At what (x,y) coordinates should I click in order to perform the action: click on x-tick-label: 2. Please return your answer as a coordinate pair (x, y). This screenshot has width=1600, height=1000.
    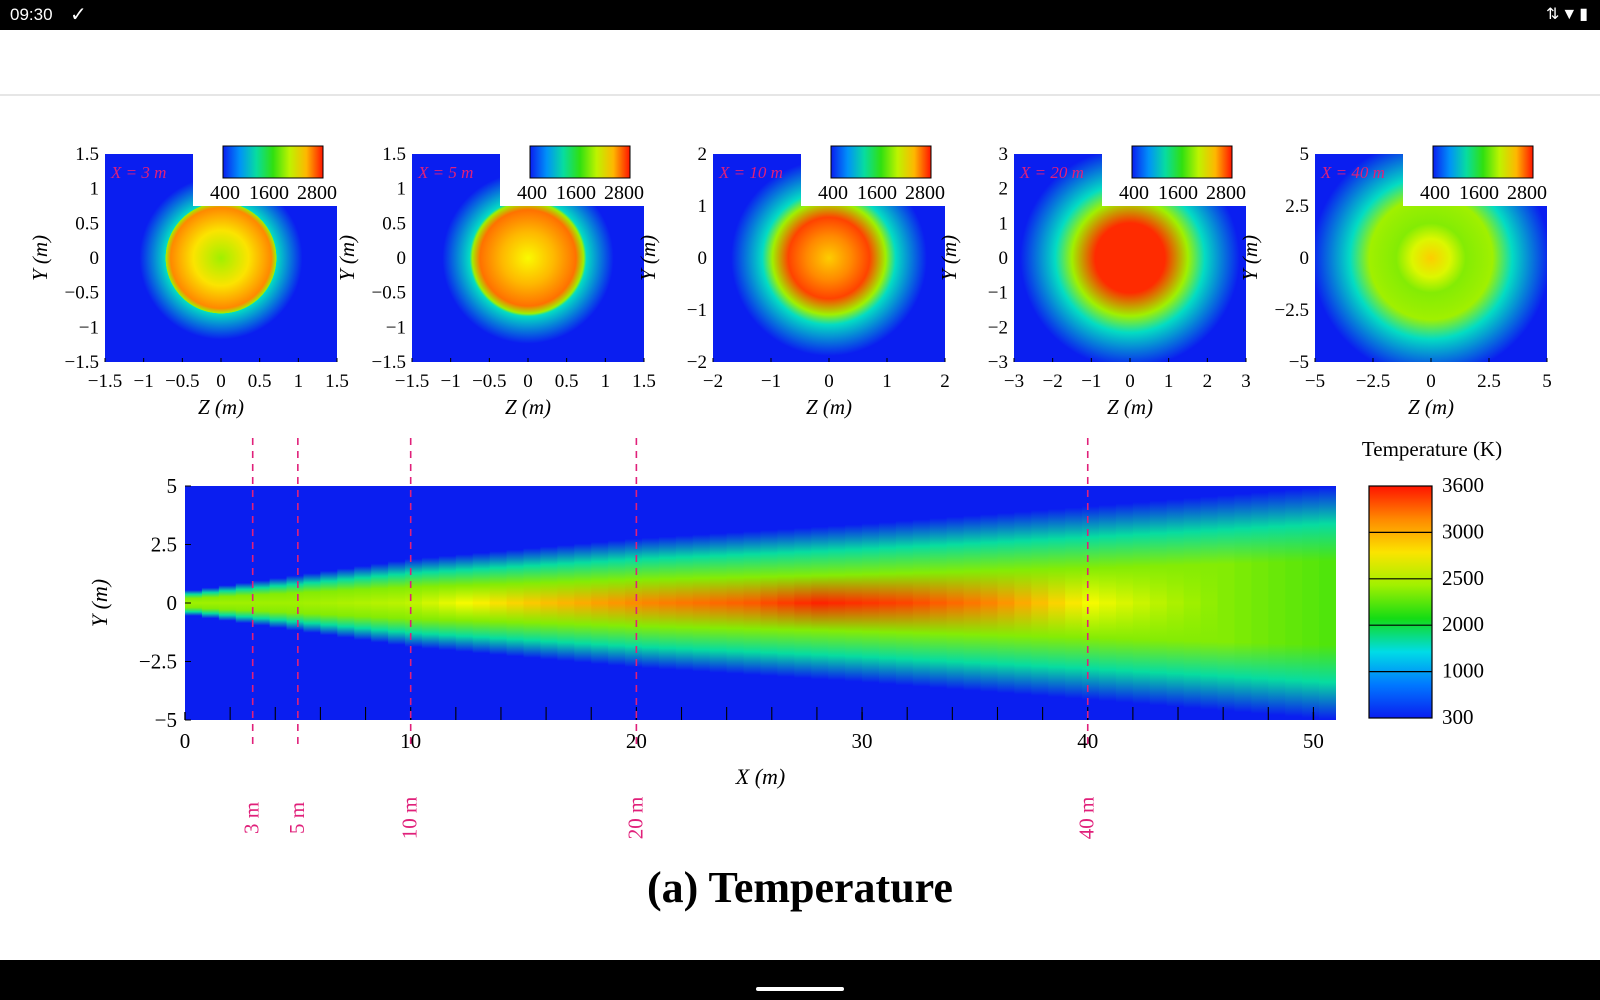
    Looking at the image, I should click on (1208, 381).